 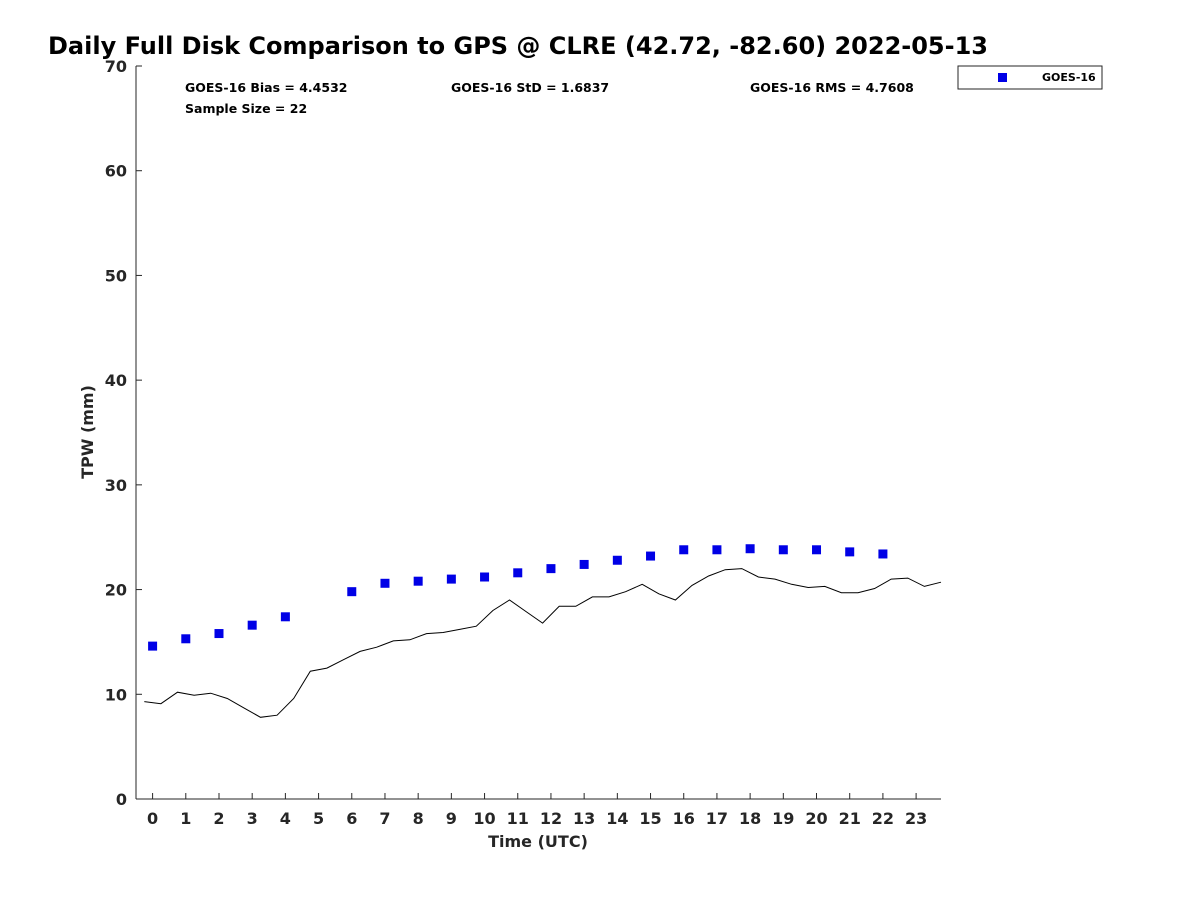 I want to click on x-tick-label: 2, so click(x=218, y=818).